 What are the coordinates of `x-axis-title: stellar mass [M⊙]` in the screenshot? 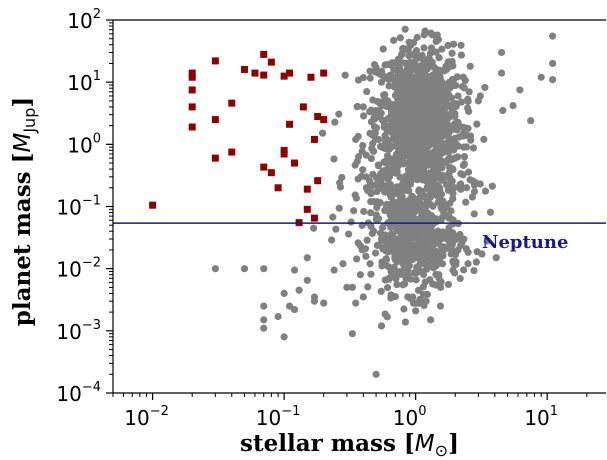 It's located at (349, 445).